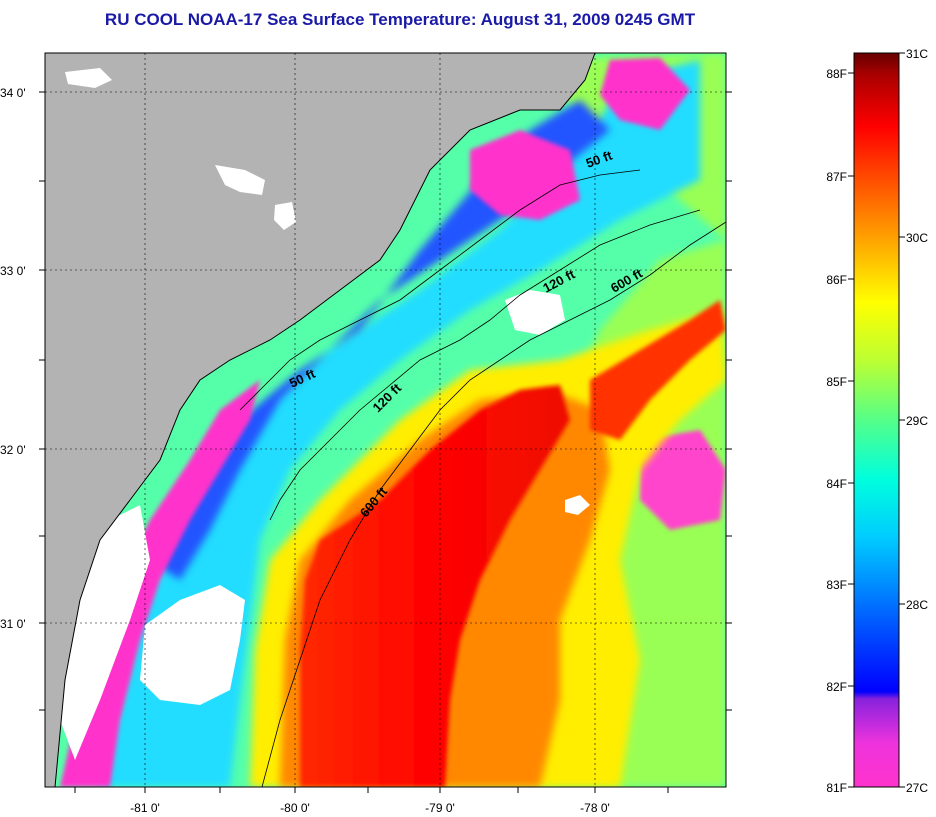 The height and width of the screenshot is (817, 936). I want to click on magenta-patch-north, so click(525, 175).